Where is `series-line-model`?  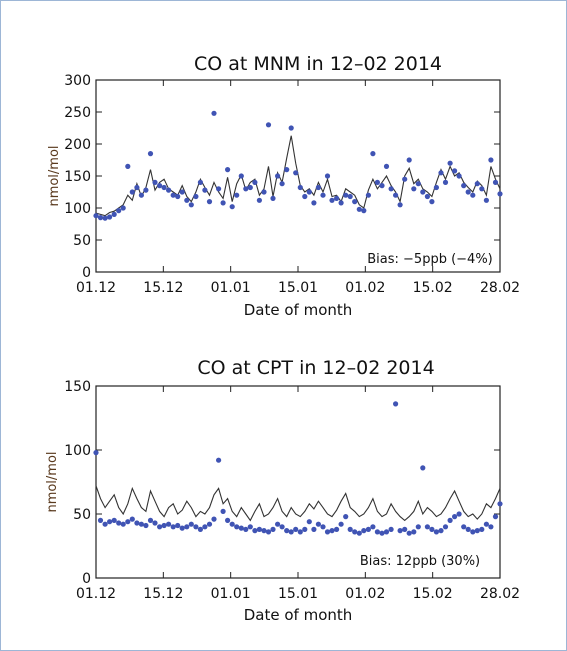 series-line-model is located at coordinates (298, 503).